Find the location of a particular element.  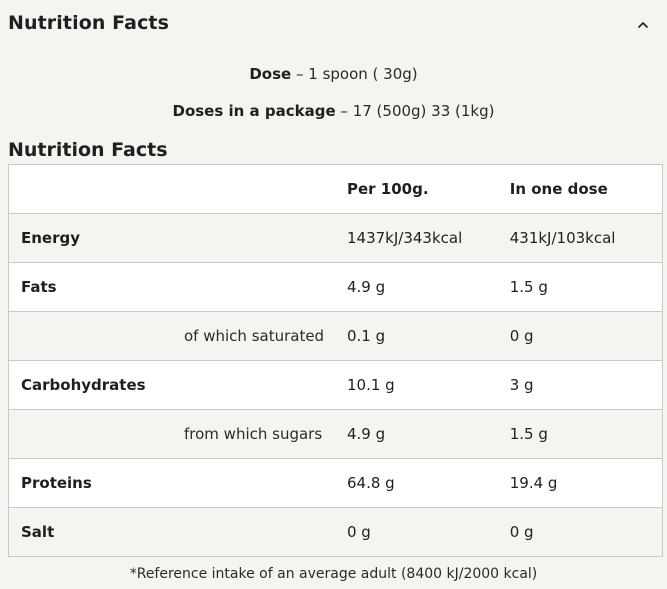

chevron-up-icon is located at coordinates (643, 25).